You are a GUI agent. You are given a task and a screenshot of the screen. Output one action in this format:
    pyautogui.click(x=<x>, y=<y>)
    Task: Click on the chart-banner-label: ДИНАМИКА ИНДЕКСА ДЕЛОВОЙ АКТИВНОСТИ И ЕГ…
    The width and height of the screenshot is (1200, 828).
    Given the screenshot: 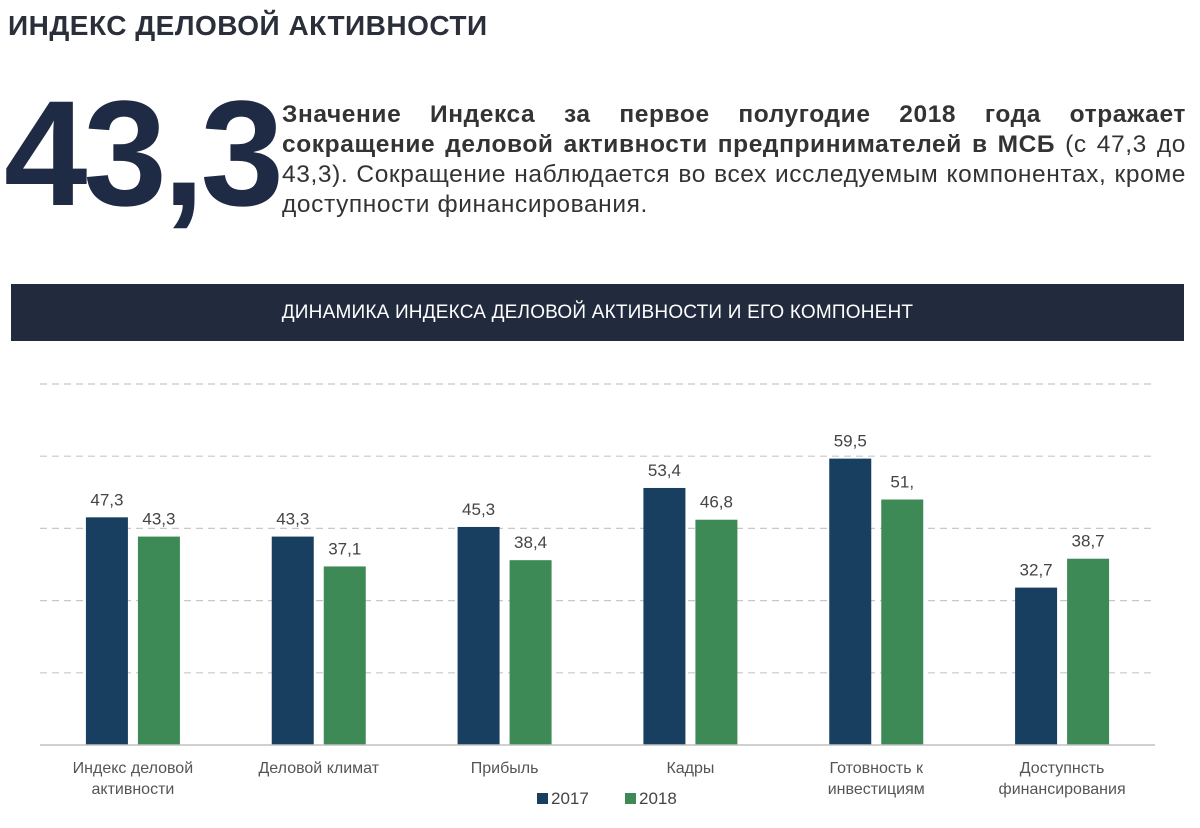 What is the action you would take?
    pyautogui.click(x=597, y=312)
    